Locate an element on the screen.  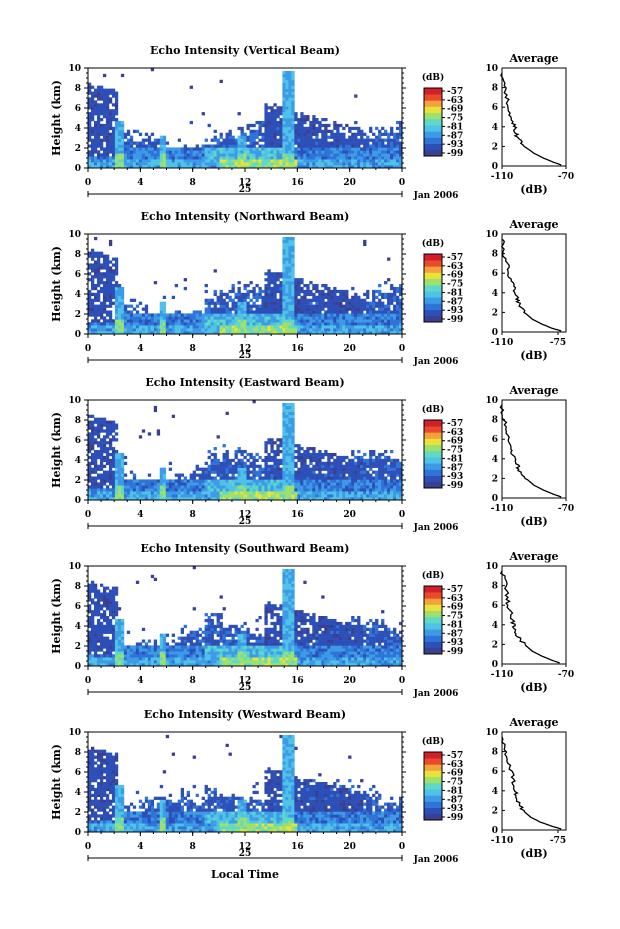
colorbar-tick-label: -57 is located at coordinates (455, 92).